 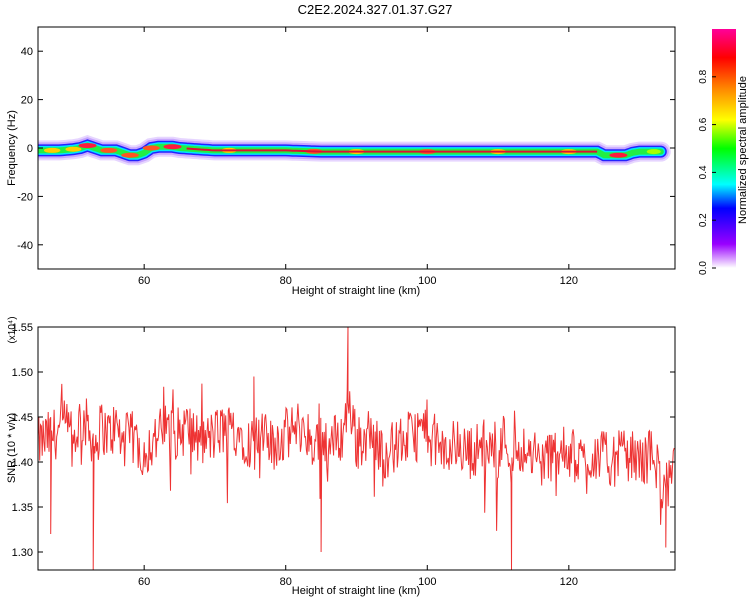 I want to click on snr-ylabel: SNR (10 * v/v), so click(x=12, y=448).